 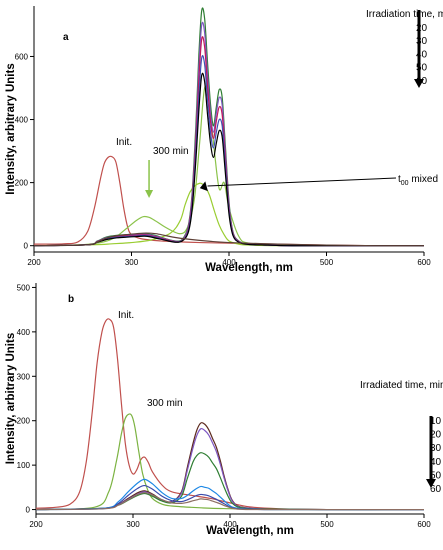 I want to click on y-tick-label: 100, so click(x=24, y=465).